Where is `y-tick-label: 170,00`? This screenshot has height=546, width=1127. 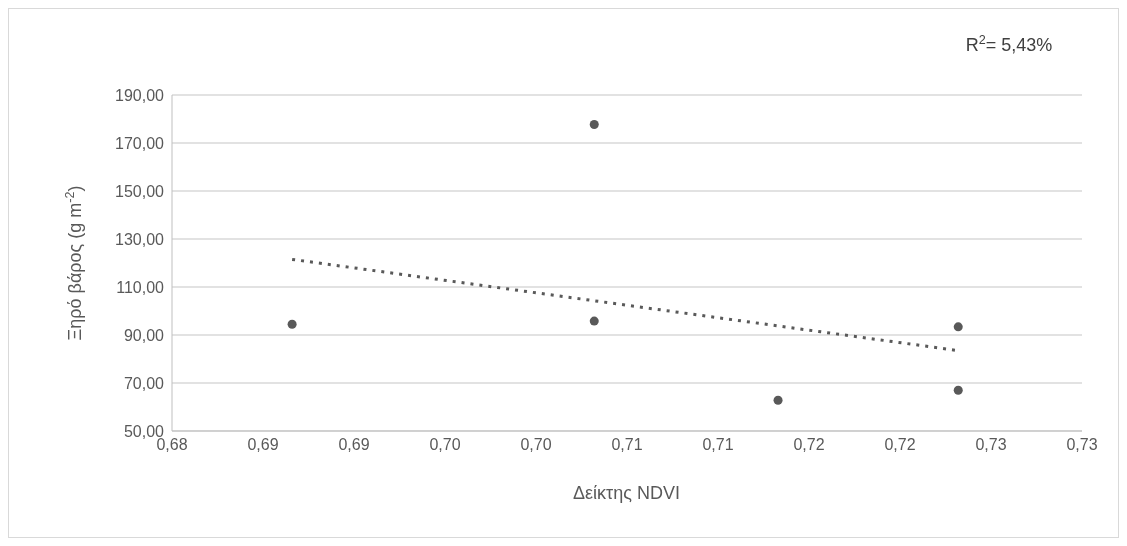 y-tick-label: 170,00 is located at coordinates (140, 143).